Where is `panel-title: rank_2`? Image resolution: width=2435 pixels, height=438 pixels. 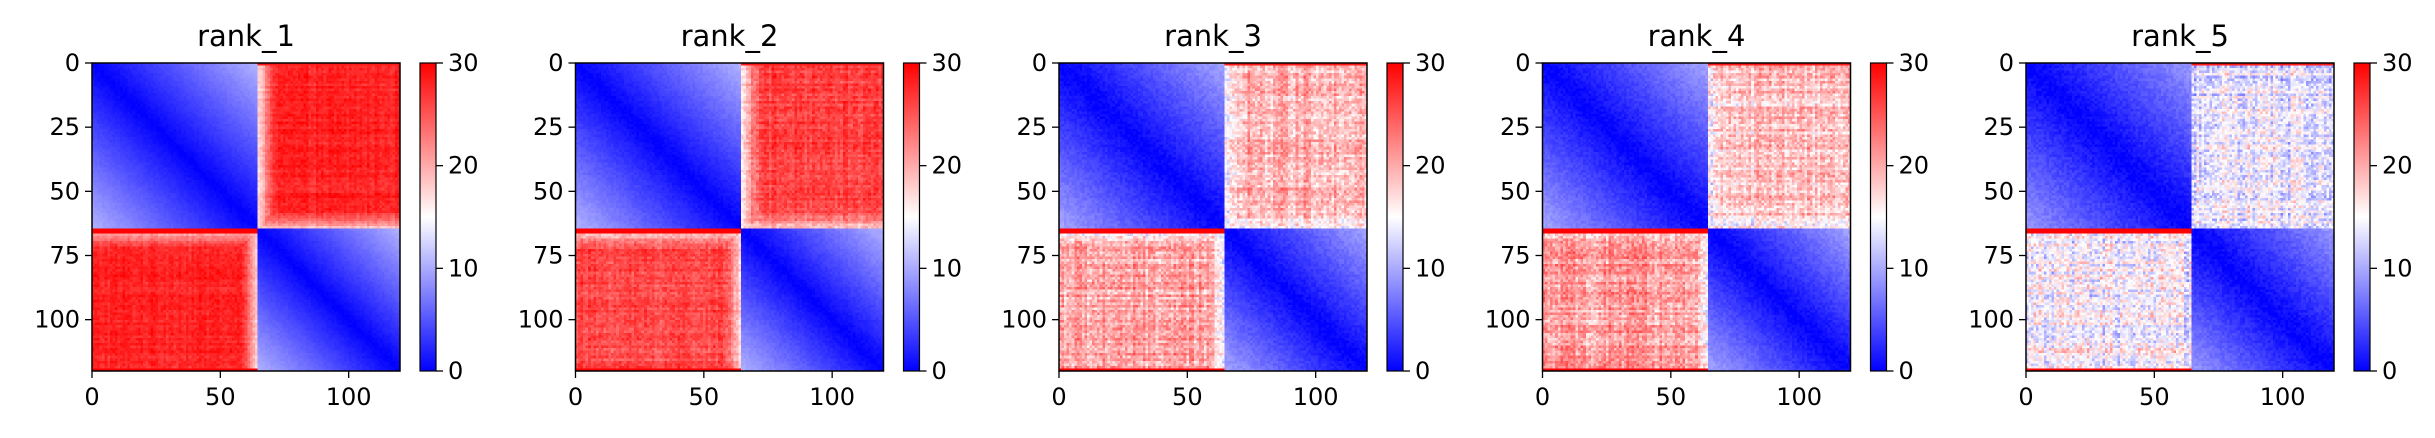 panel-title: rank_2 is located at coordinates (730, 36).